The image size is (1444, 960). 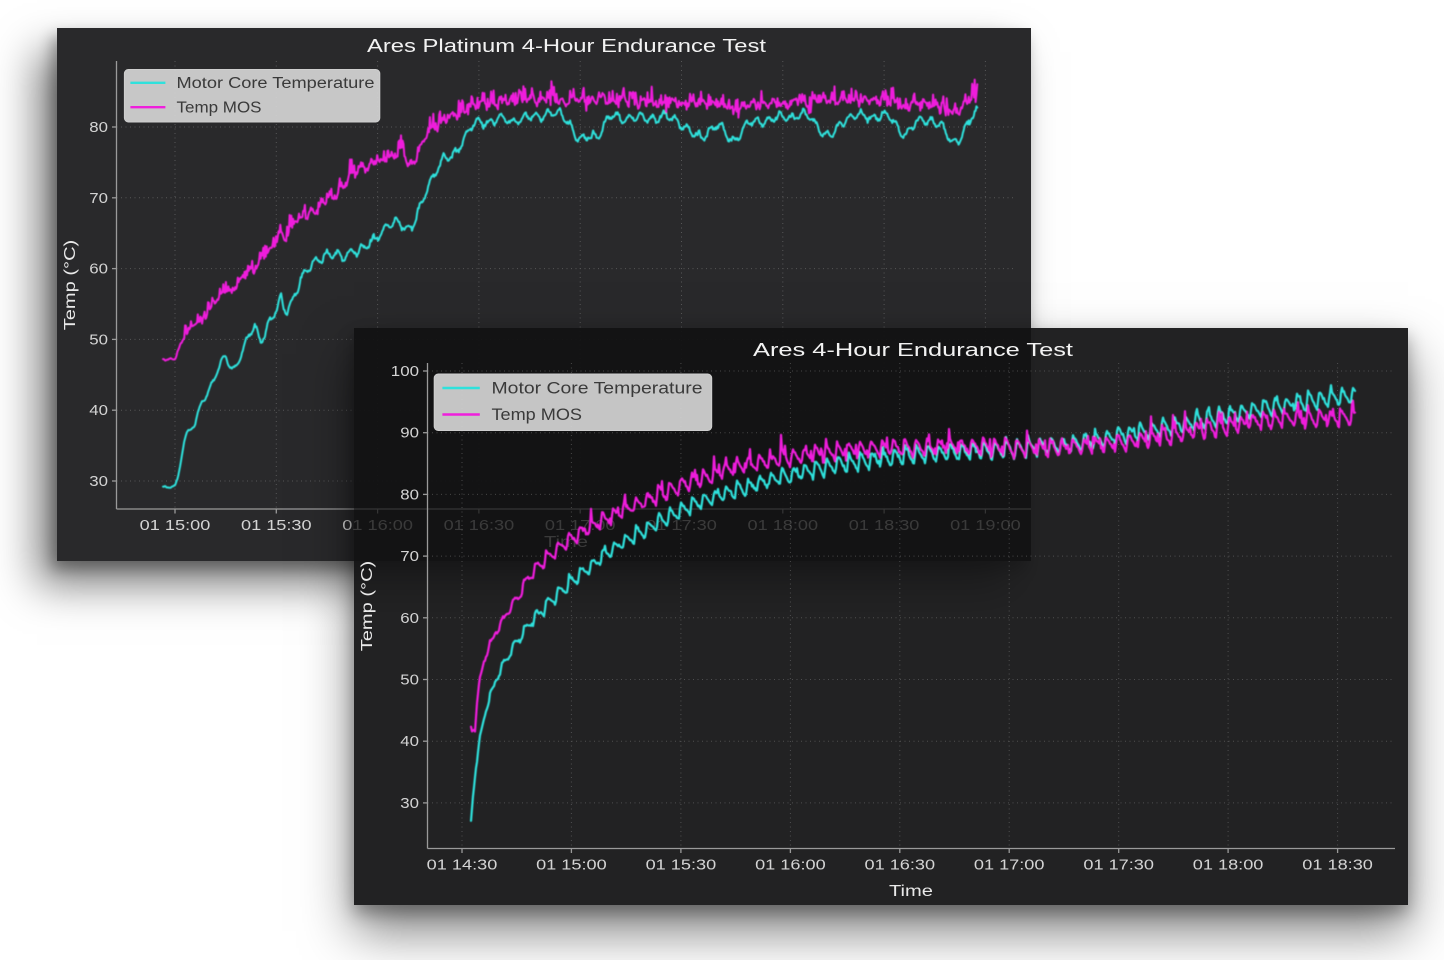 What do you see at coordinates (566, 46) in the screenshot?
I see `svg-text:Ares Platinum 4-Hour Endurance: Ares Platinum 4-Hour Endurance Test` at bounding box center [566, 46].